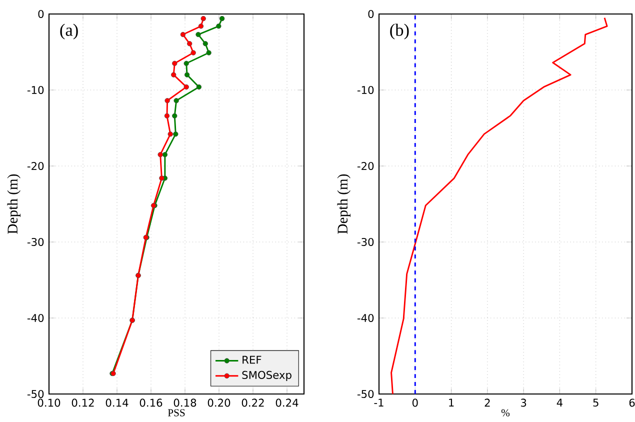 The height and width of the screenshot is (422, 635). Describe the element at coordinates (219, 402) in the screenshot. I see `x-tick-label: 0.20` at that location.